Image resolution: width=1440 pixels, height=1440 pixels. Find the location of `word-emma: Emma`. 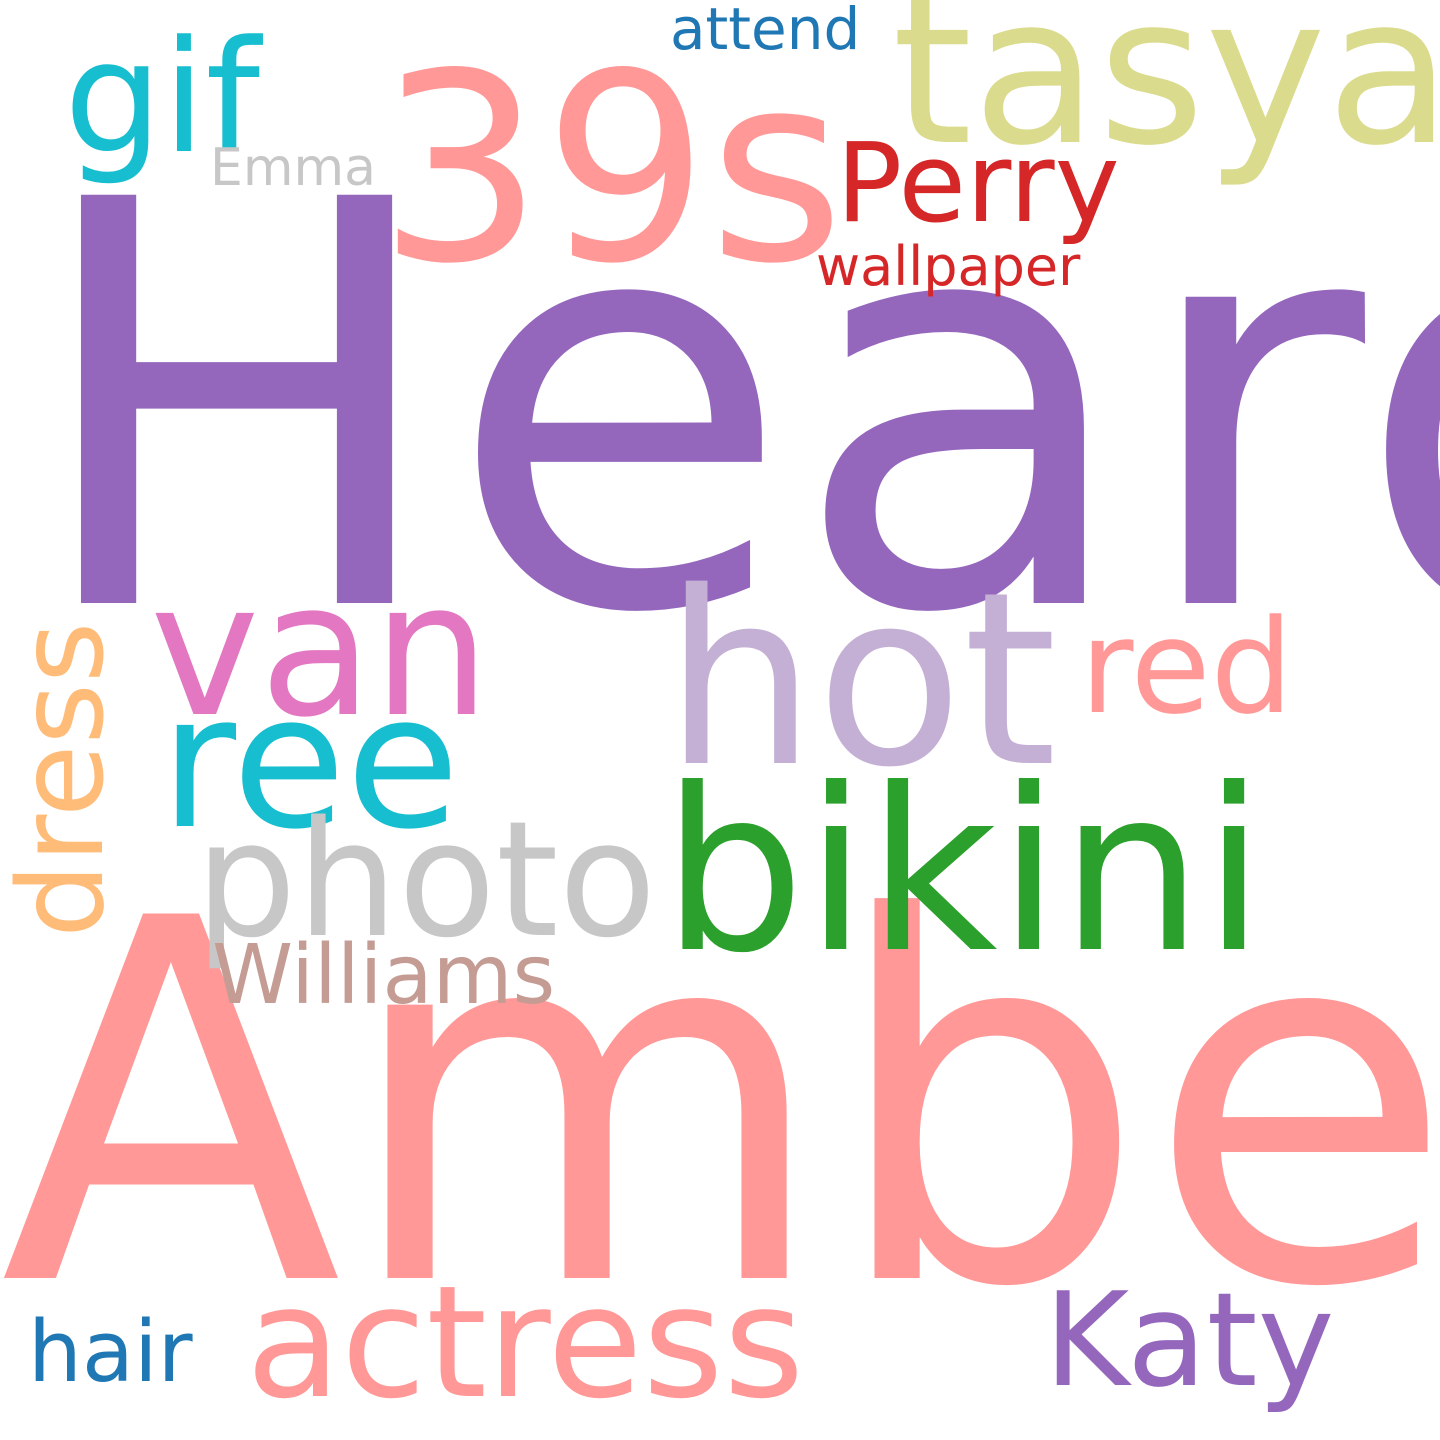

word-emma: Emma is located at coordinates (293, 168).